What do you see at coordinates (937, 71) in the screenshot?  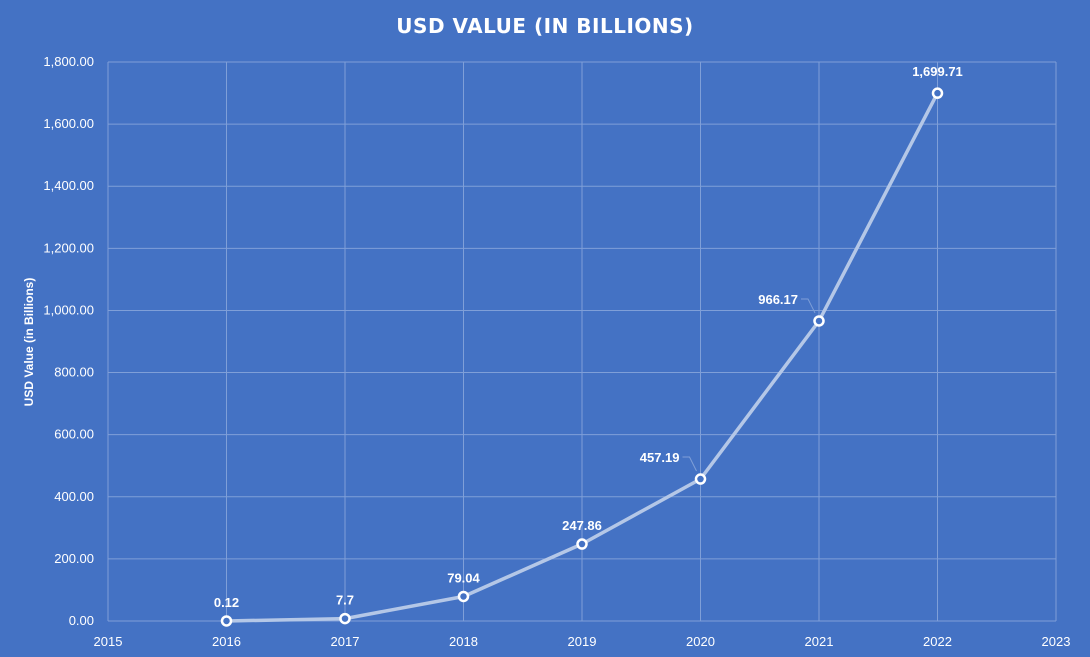 I see `data-label: 1,699.71` at bounding box center [937, 71].